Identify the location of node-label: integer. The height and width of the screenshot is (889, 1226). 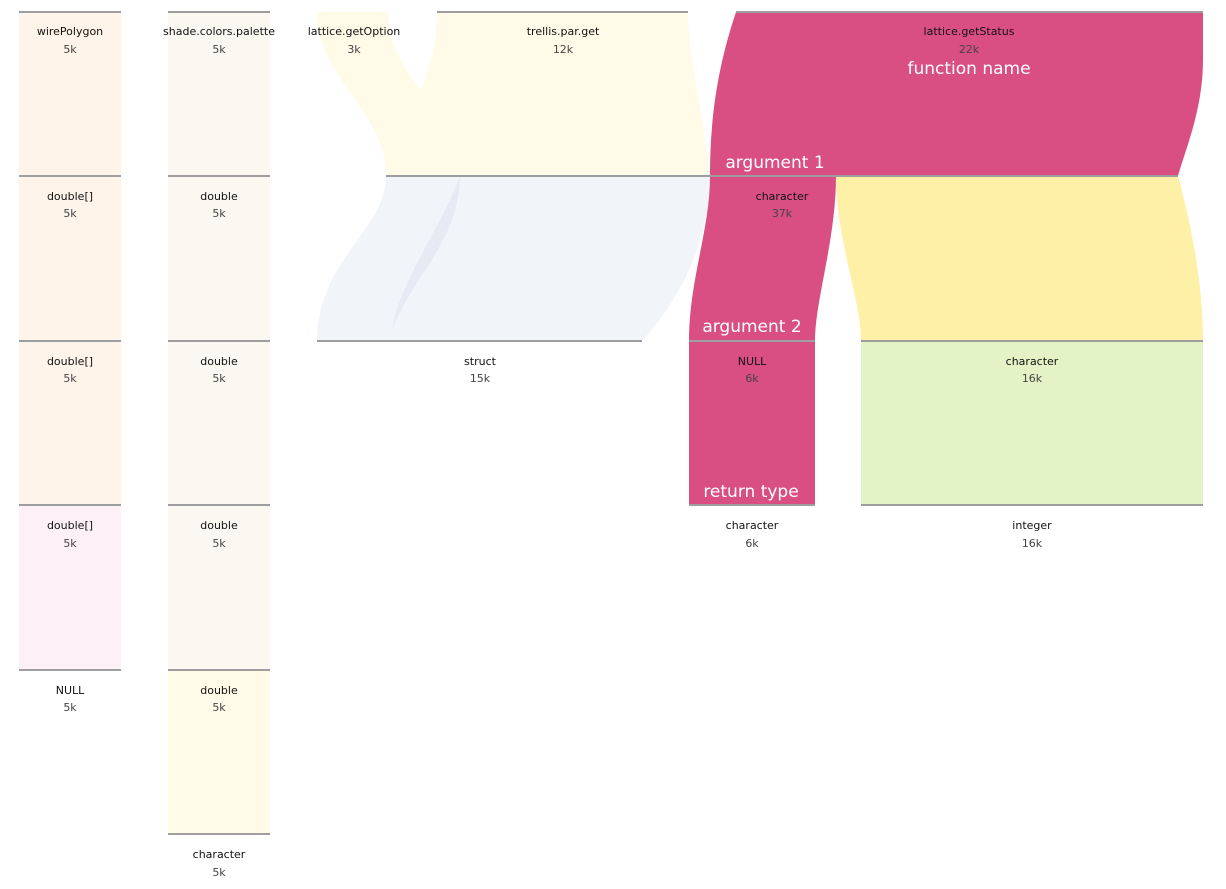
(1032, 525).